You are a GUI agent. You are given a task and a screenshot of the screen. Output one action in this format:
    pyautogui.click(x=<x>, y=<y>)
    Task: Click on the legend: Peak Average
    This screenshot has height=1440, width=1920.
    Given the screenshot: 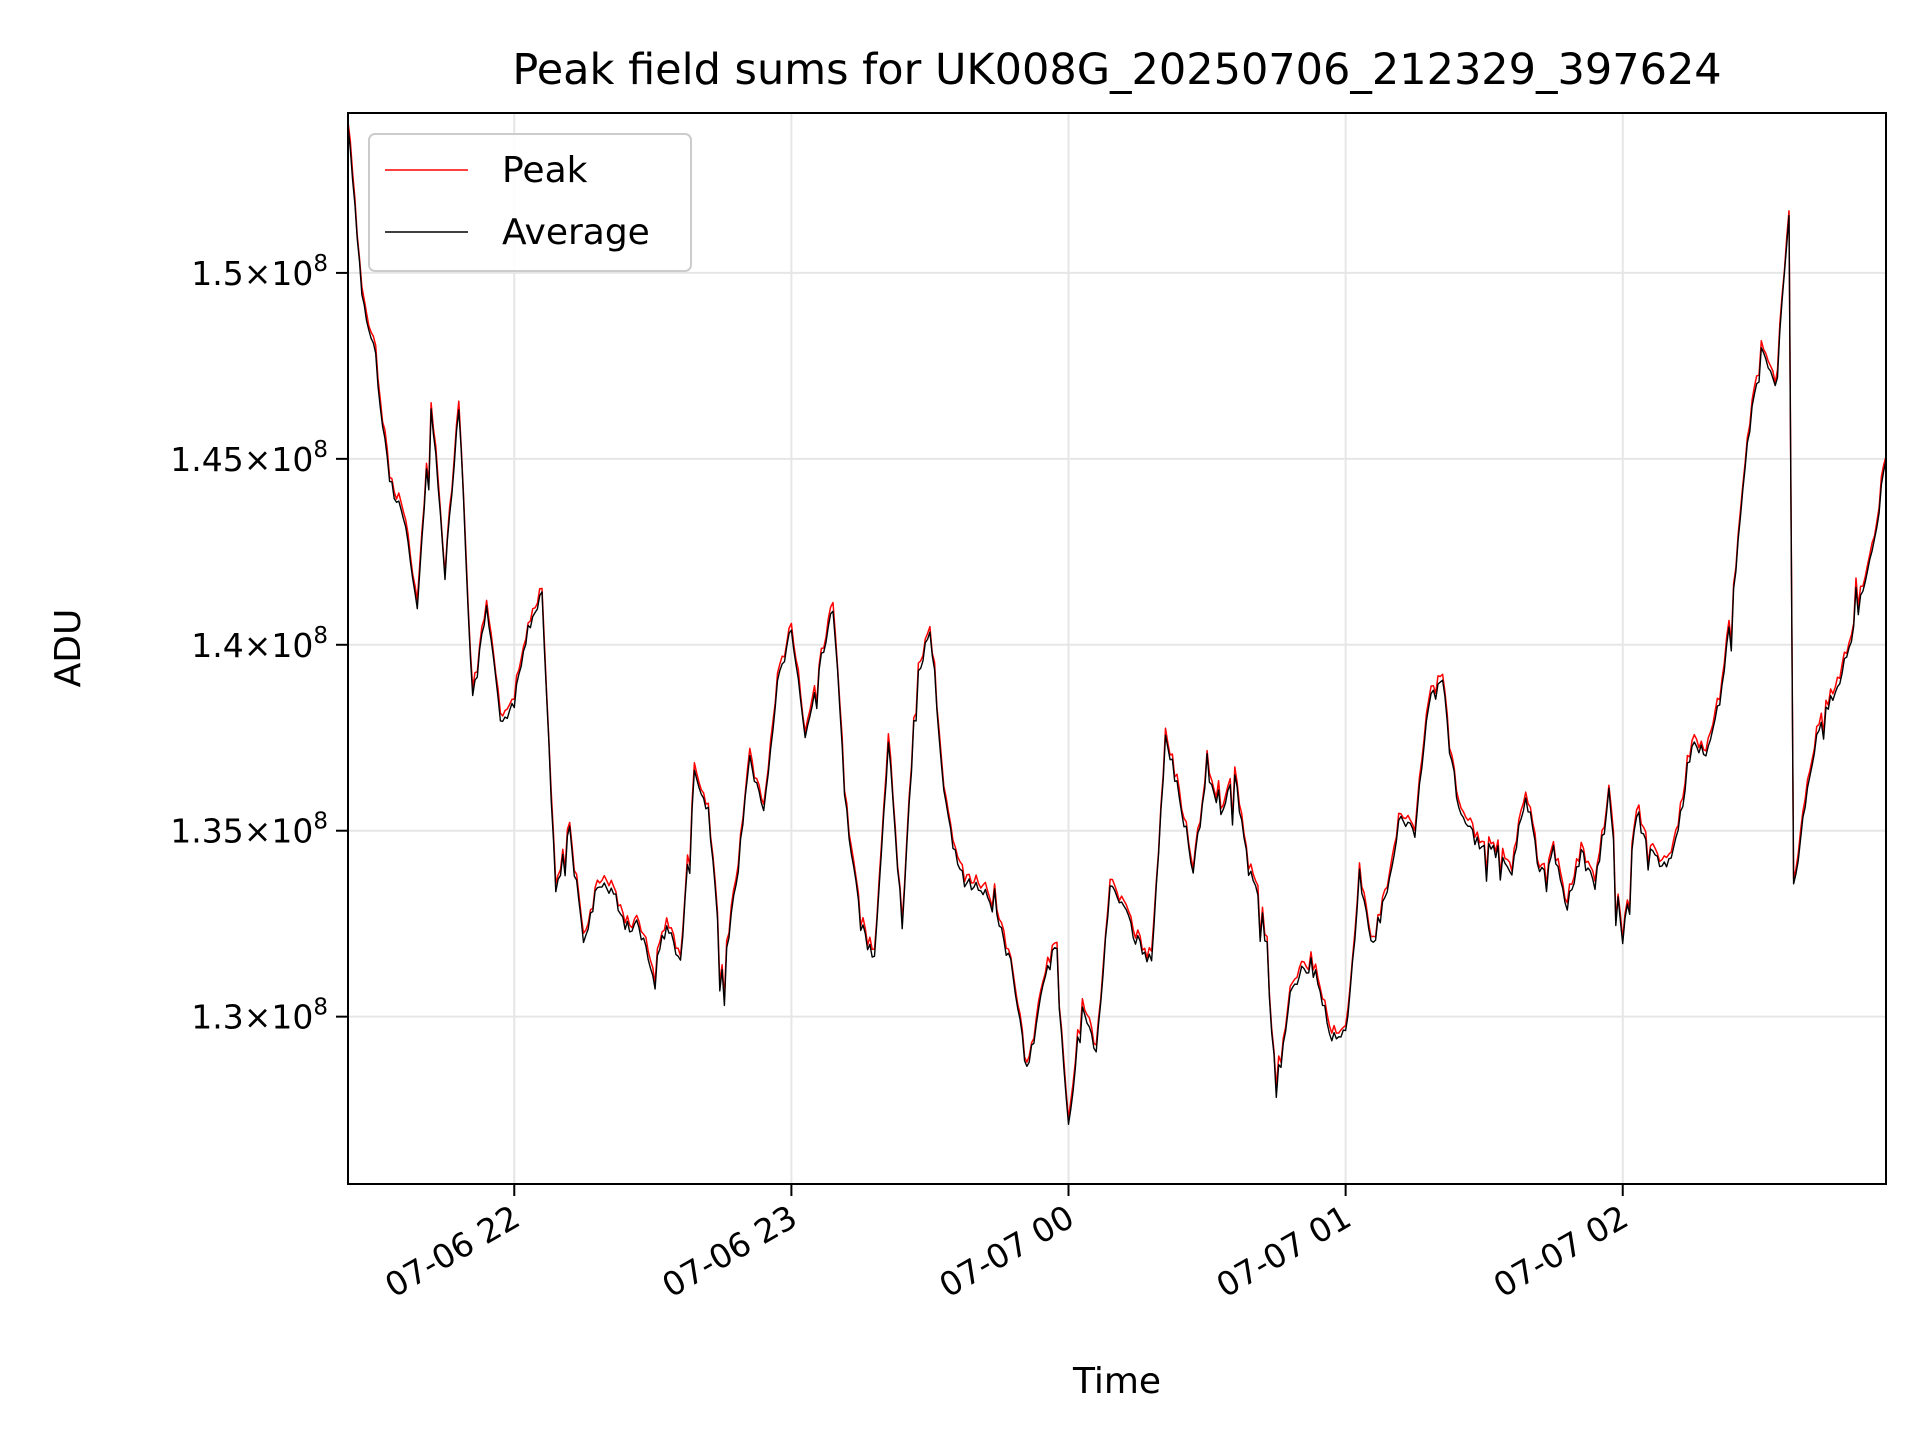 What is the action you would take?
    pyautogui.click(x=530, y=202)
    